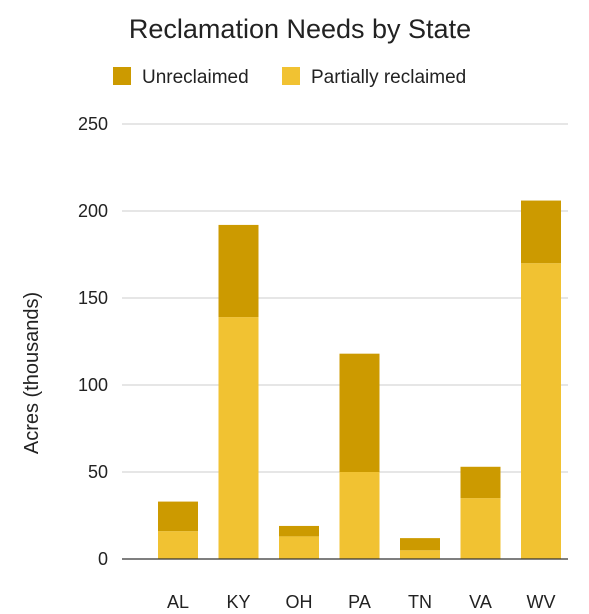 The image size is (589, 614). What do you see at coordinates (178, 545) in the screenshot?
I see `bar-al-partially-reclaimed` at bounding box center [178, 545].